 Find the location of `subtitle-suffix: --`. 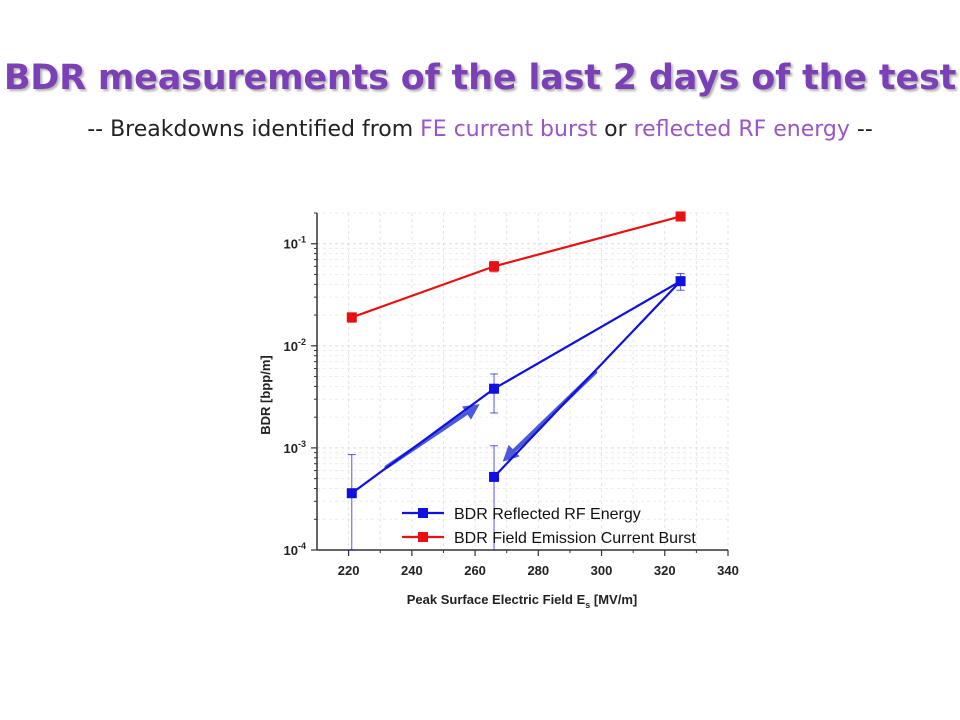

subtitle-suffix: -- is located at coordinates (861, 129).